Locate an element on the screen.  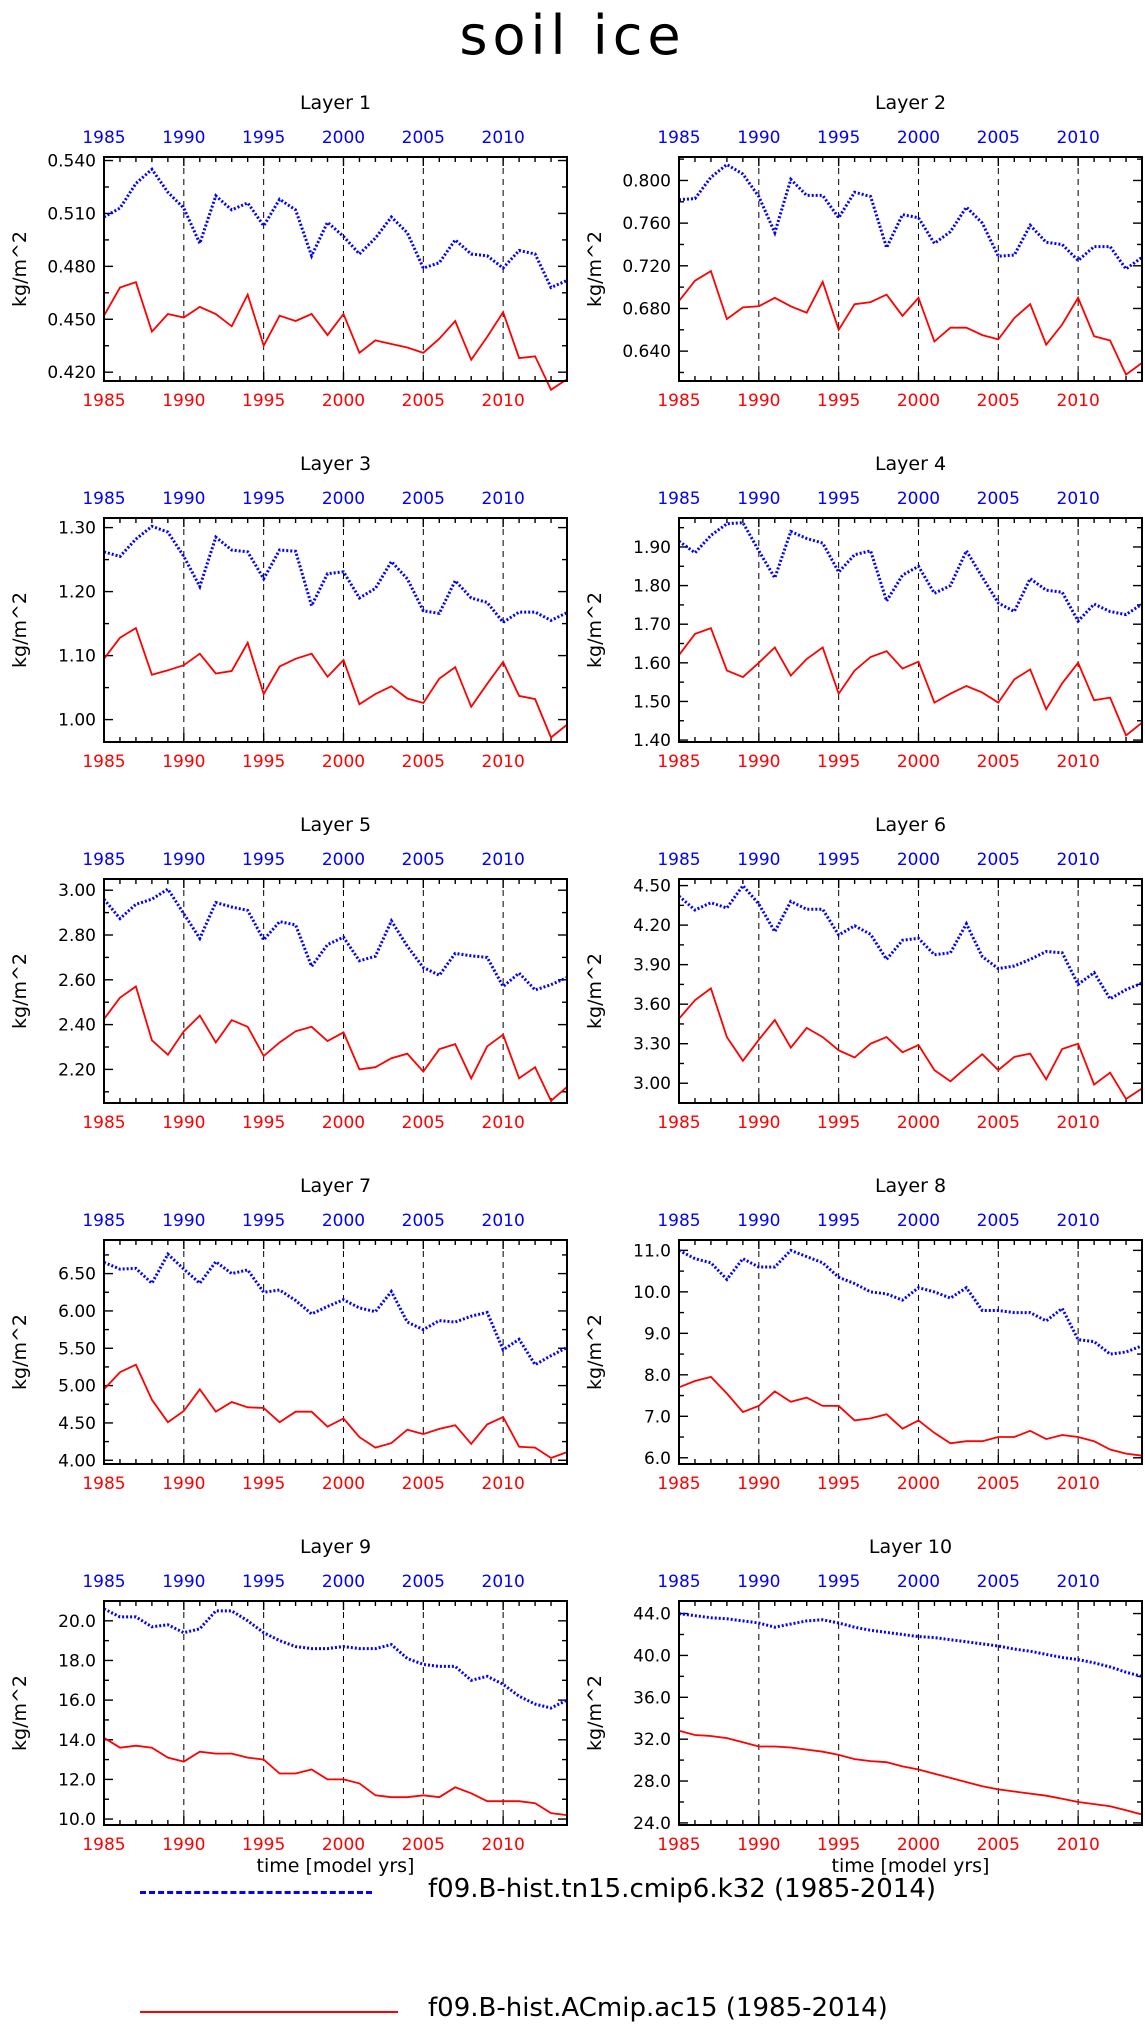
layer3-plot-frame is located at coordinates (335, 630).